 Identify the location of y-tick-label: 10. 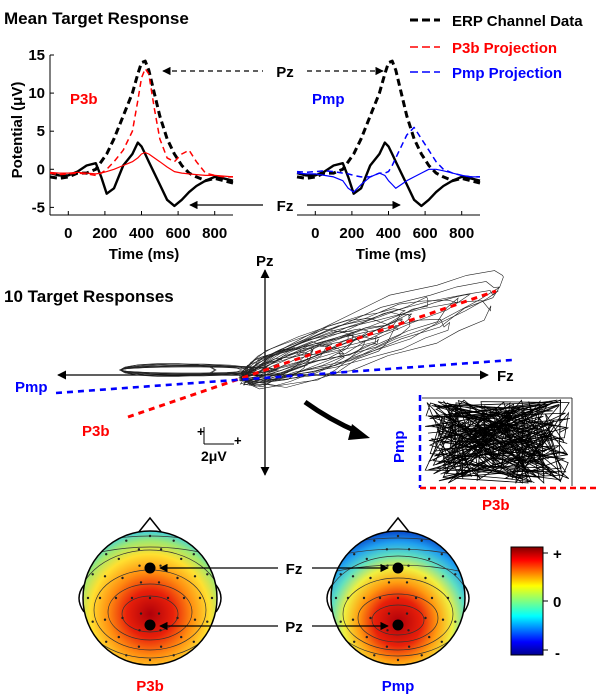
(36, 93).